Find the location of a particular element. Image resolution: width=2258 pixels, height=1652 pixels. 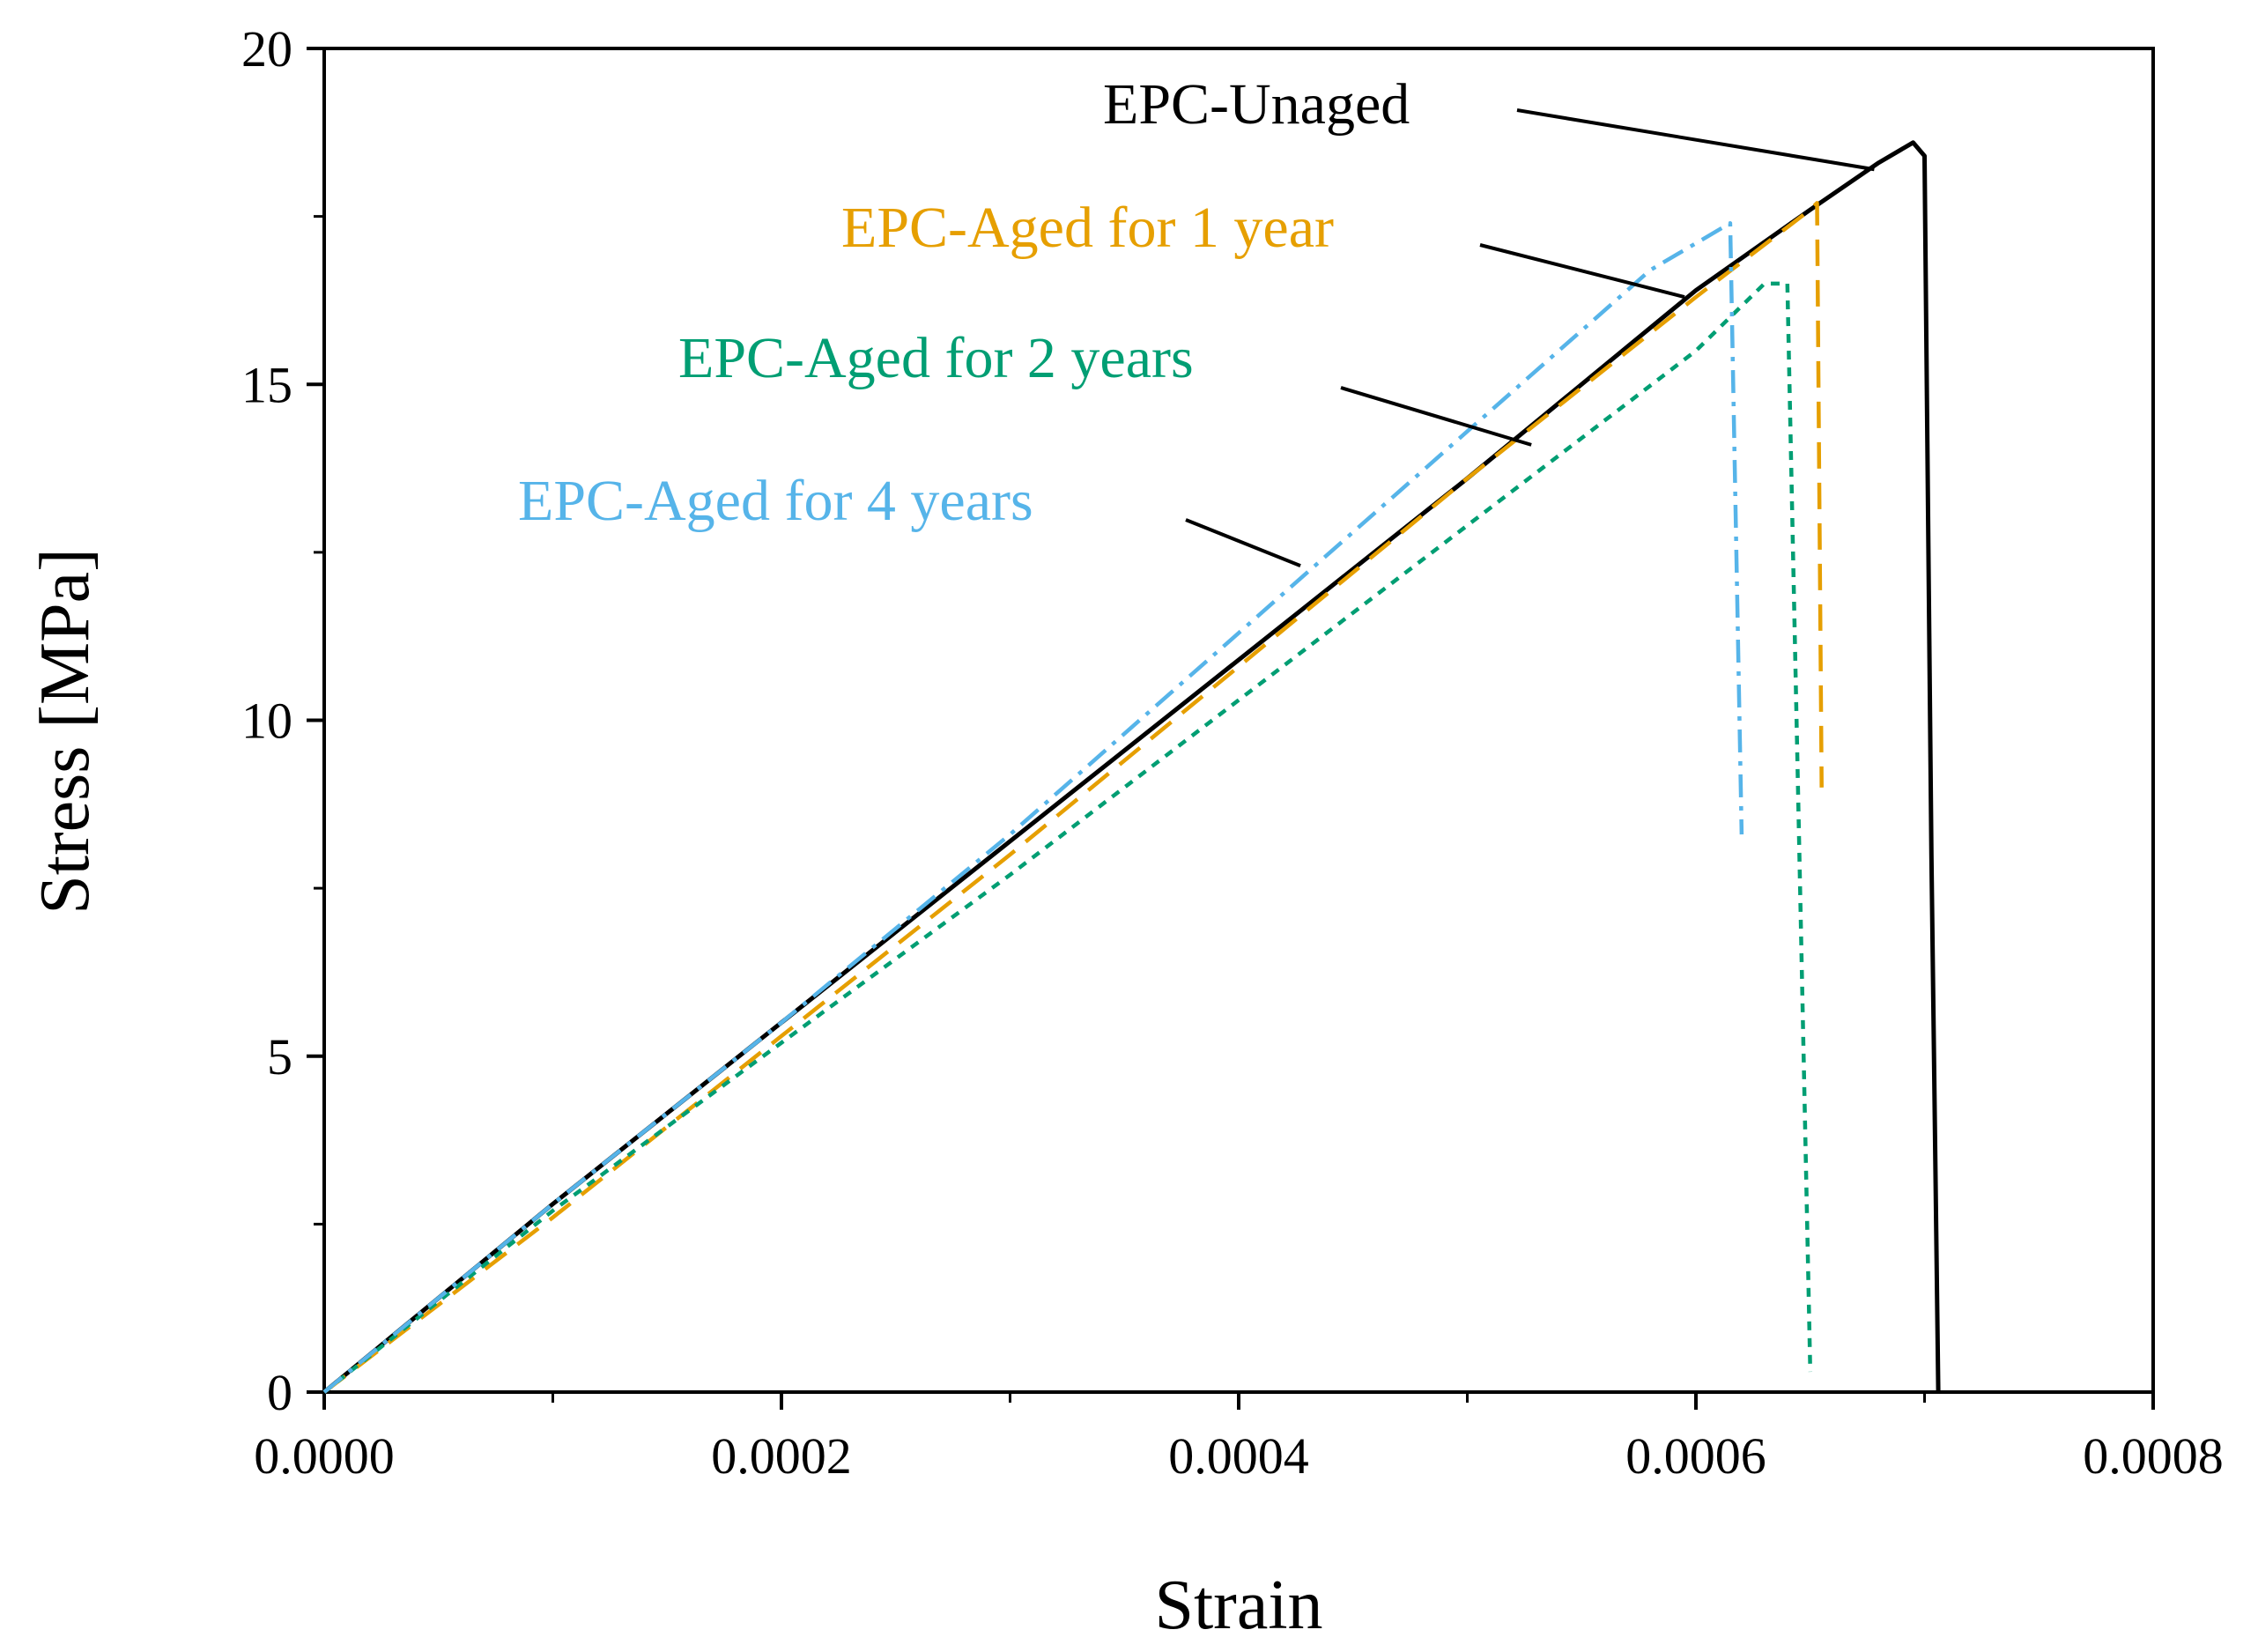

series-label: EPC-Aged for 4 years is located at coordinates (776, 501).